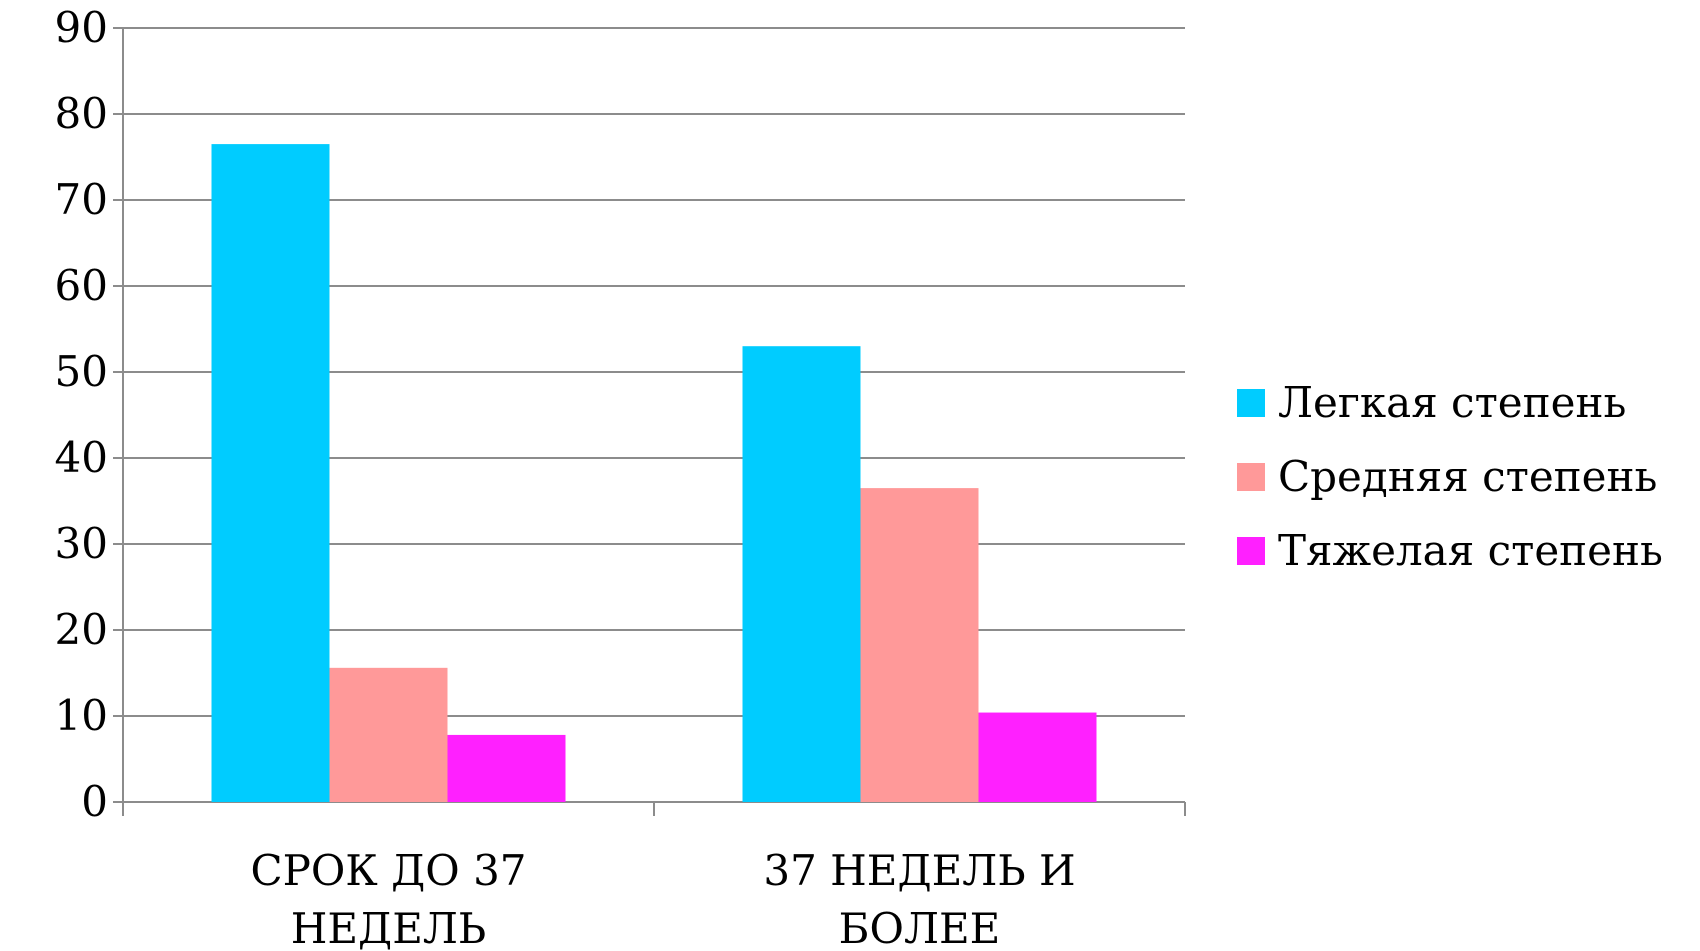 The height and width of the screenshot is (951, 1700). Describe the element at coordinates (388, 870) in the screenshot. I see `category-label: СРОК ДО 37` at that location.